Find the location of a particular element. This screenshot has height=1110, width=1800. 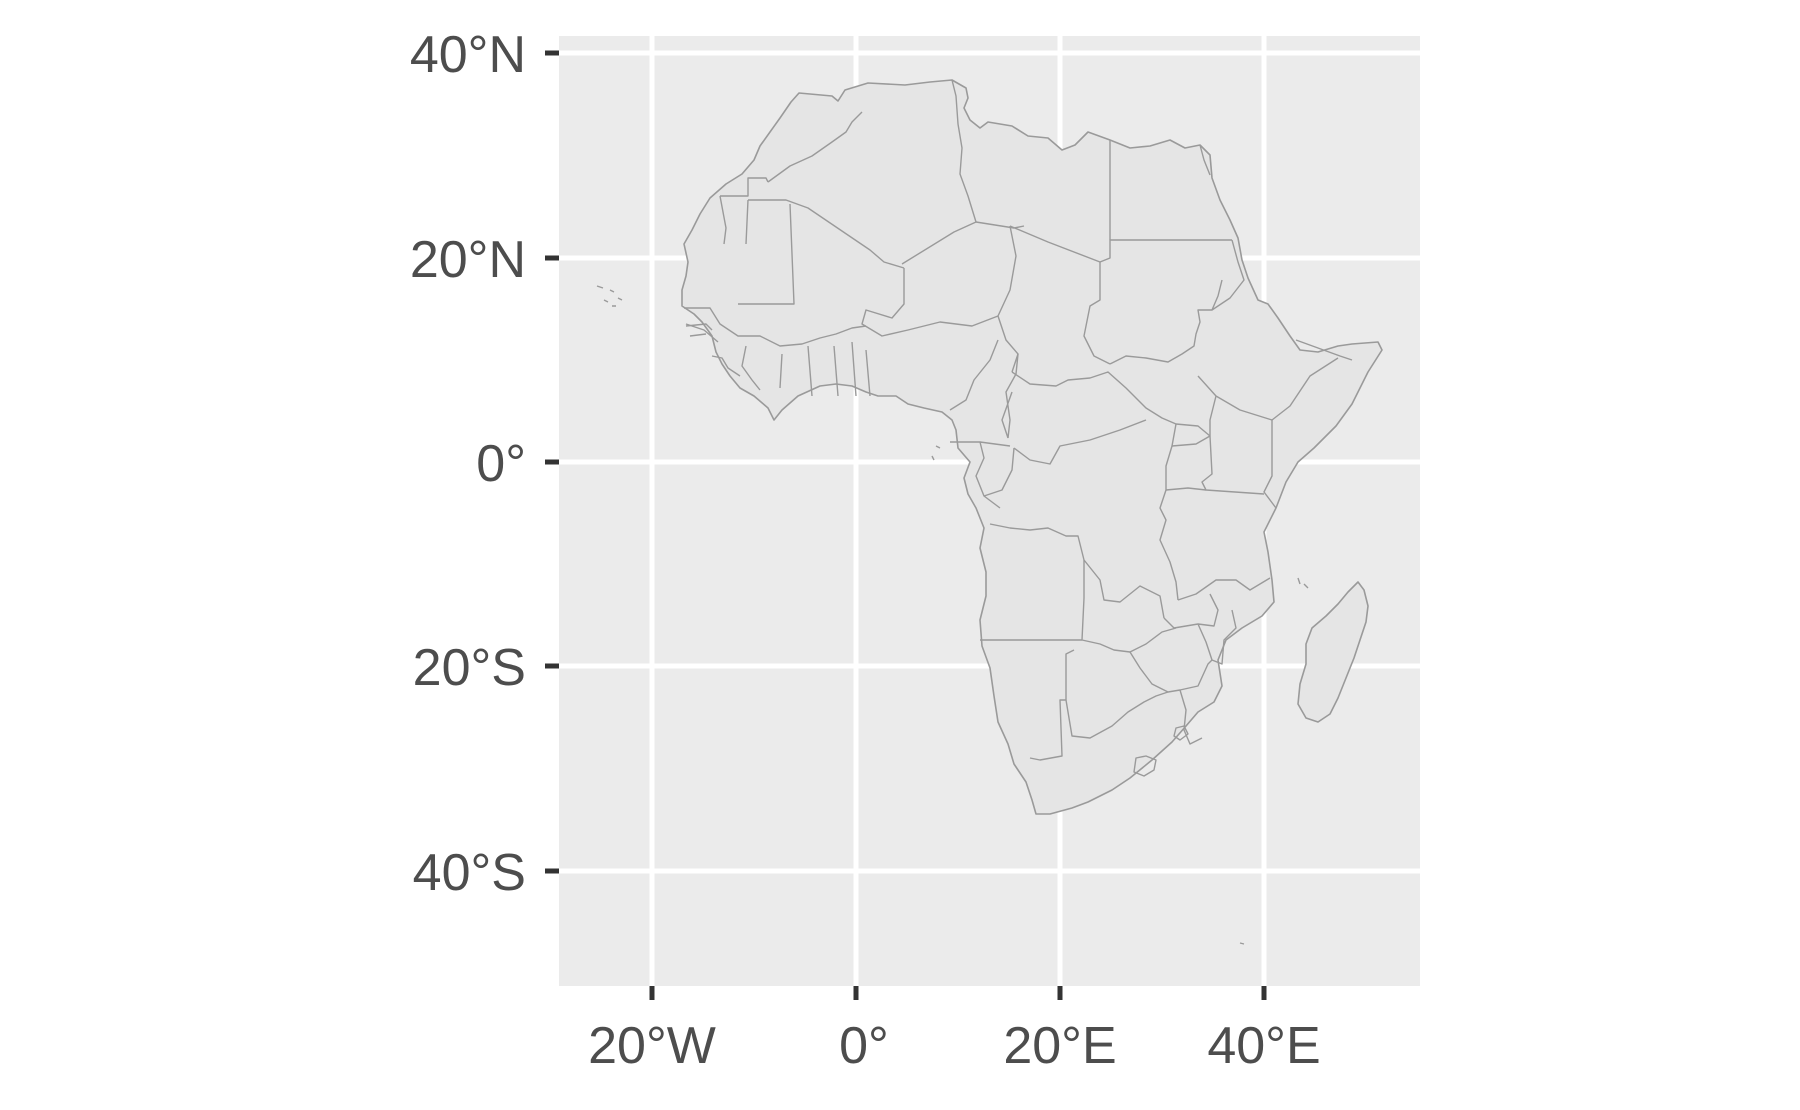

border-algeria-libya is located at coordinates (939, 172).